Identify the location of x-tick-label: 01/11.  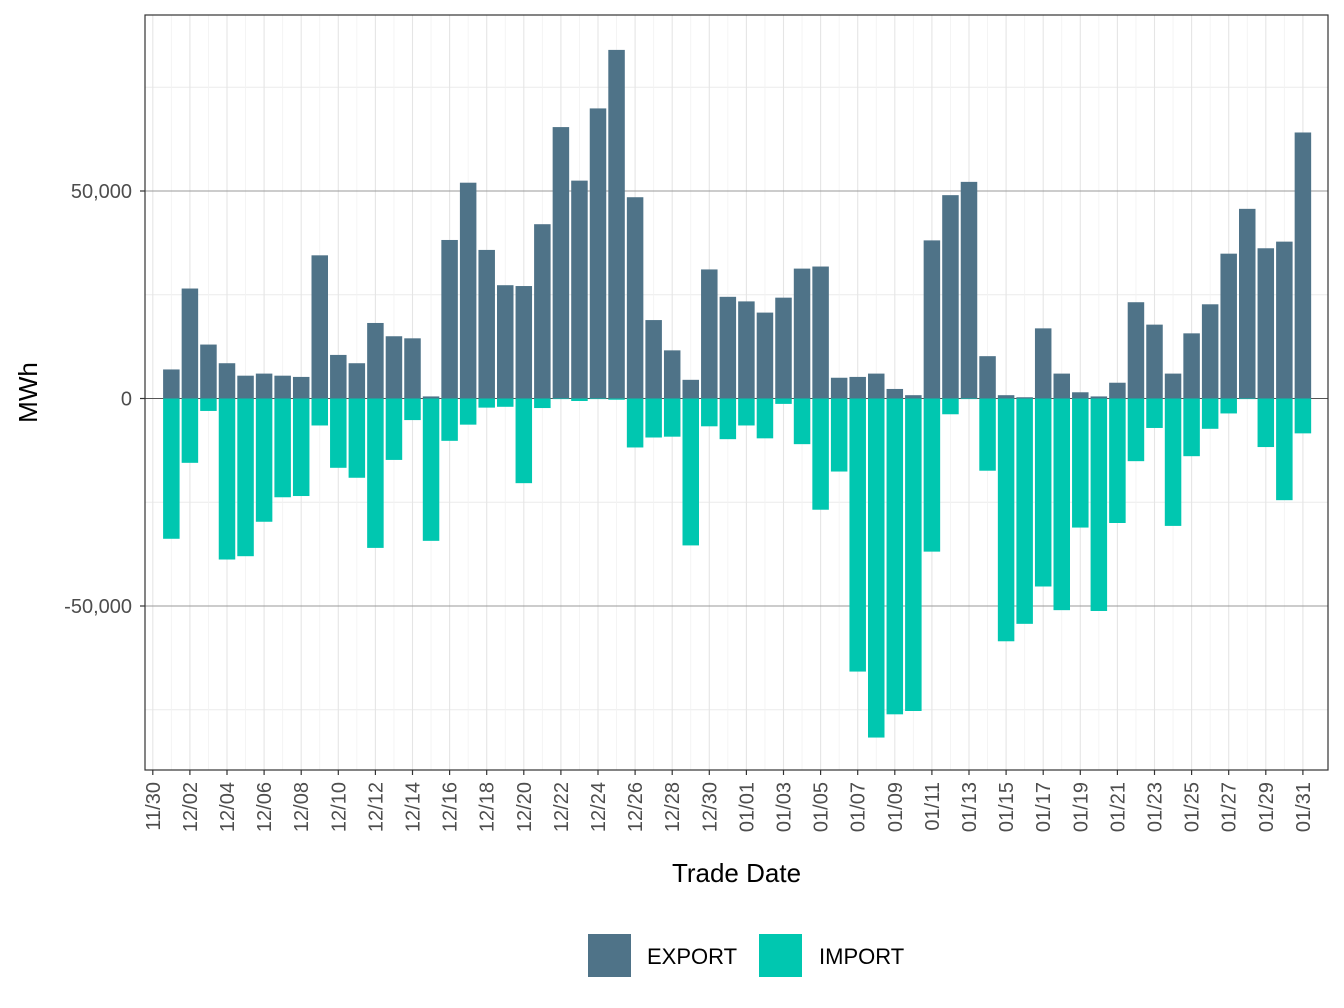
(933, 806).